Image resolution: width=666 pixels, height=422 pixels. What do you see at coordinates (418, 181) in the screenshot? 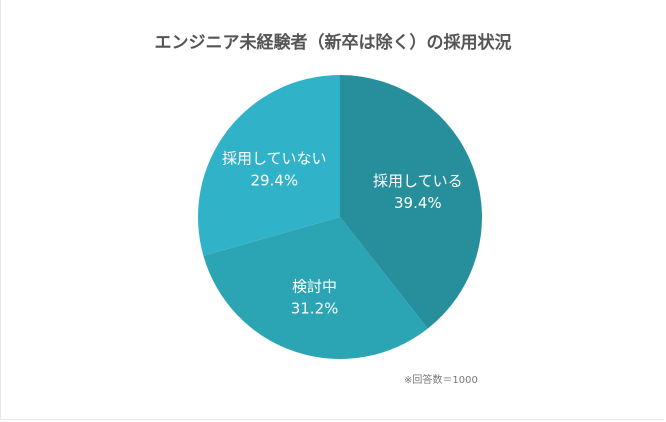
I see `slice-label: 採用している` at bounding box center [418, 181].